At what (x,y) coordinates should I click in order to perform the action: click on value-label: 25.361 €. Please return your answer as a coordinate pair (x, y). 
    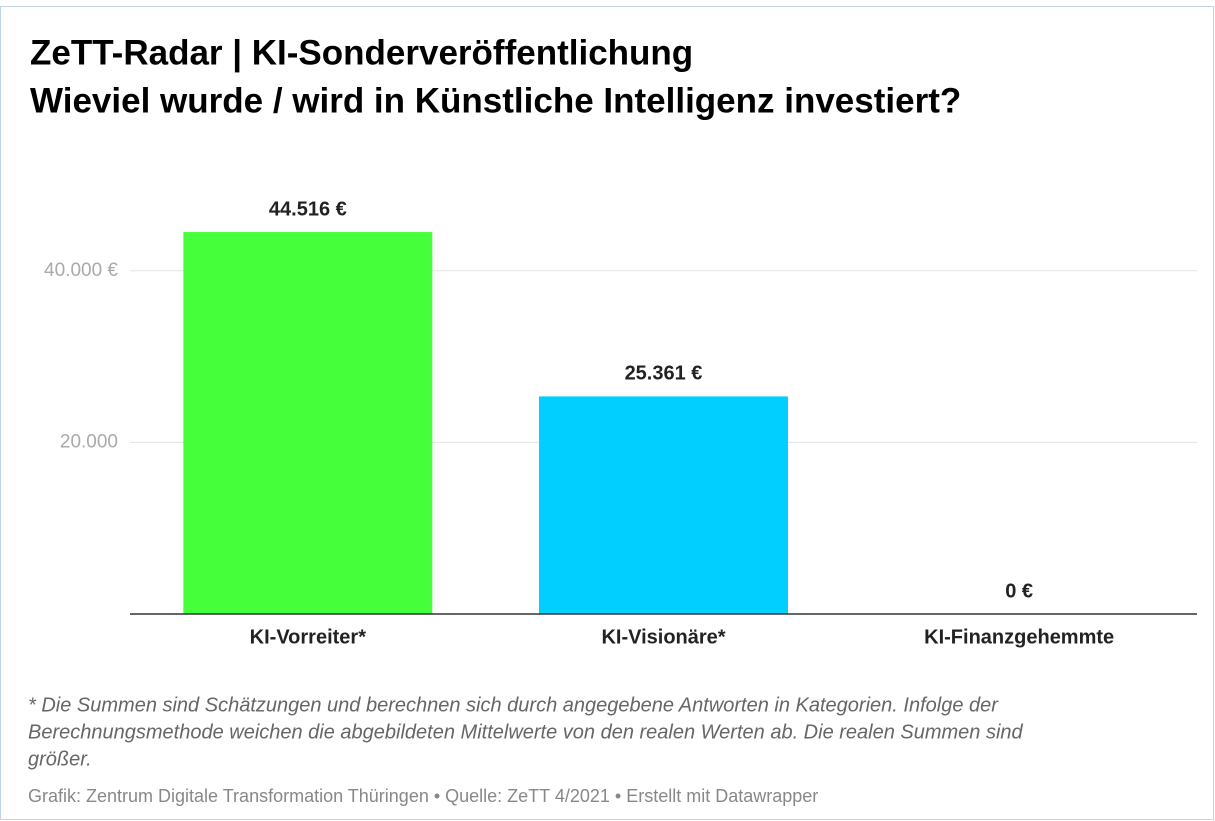
    Looking at the image, I should click on (664, 374).